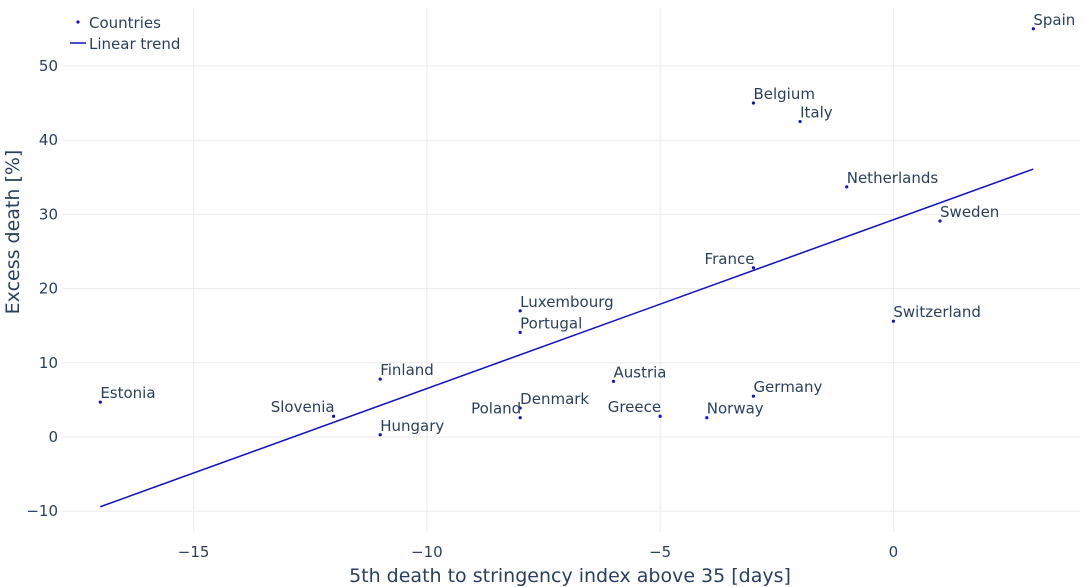  I want to click on legend-countries-marker, so click(78, 22).